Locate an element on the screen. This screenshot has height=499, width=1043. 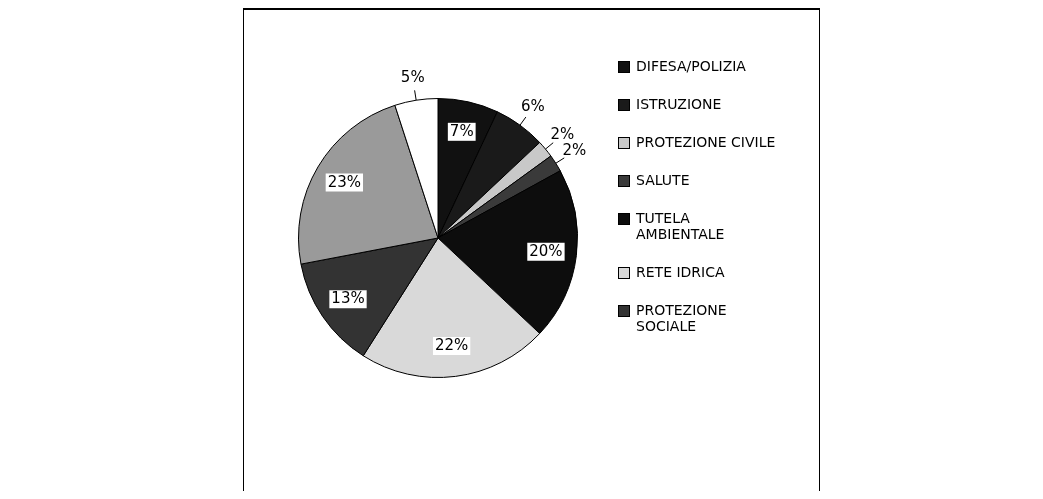
data-label: 7% is located at coordinates (461, 130).